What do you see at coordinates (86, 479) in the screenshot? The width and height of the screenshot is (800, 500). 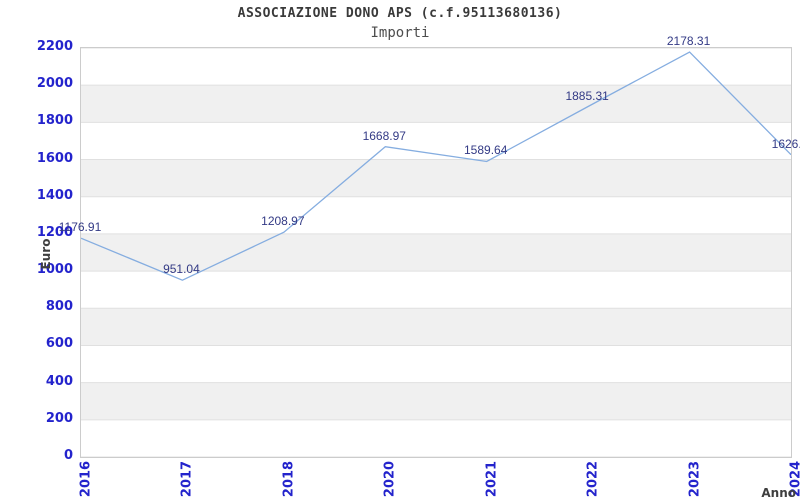 I see `x-tick-label: 2016` at bounding box center [86, 479].